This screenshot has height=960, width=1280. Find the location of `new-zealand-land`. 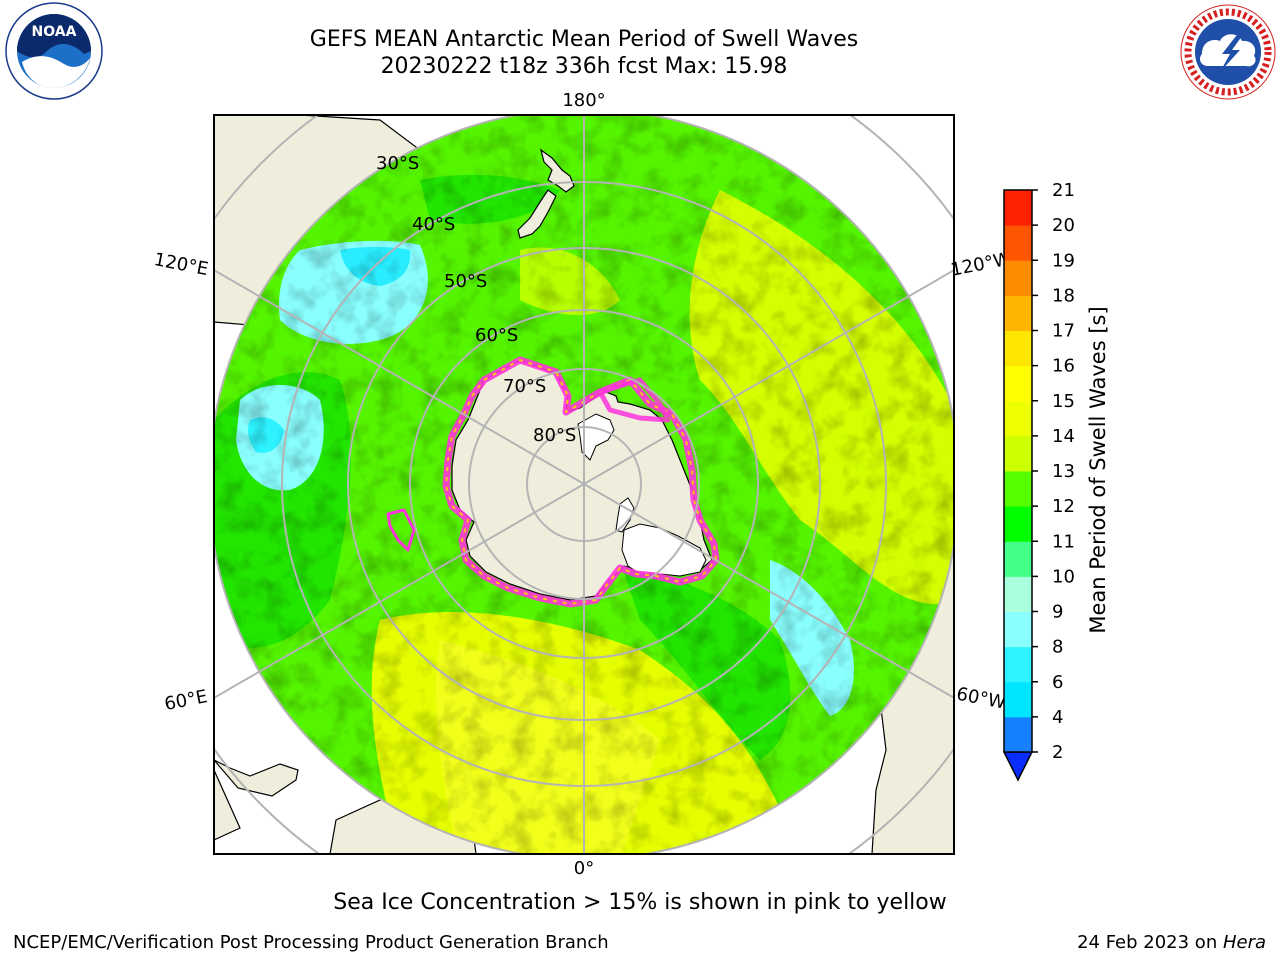

new-zealand-land is located at coordinates (546, 193).